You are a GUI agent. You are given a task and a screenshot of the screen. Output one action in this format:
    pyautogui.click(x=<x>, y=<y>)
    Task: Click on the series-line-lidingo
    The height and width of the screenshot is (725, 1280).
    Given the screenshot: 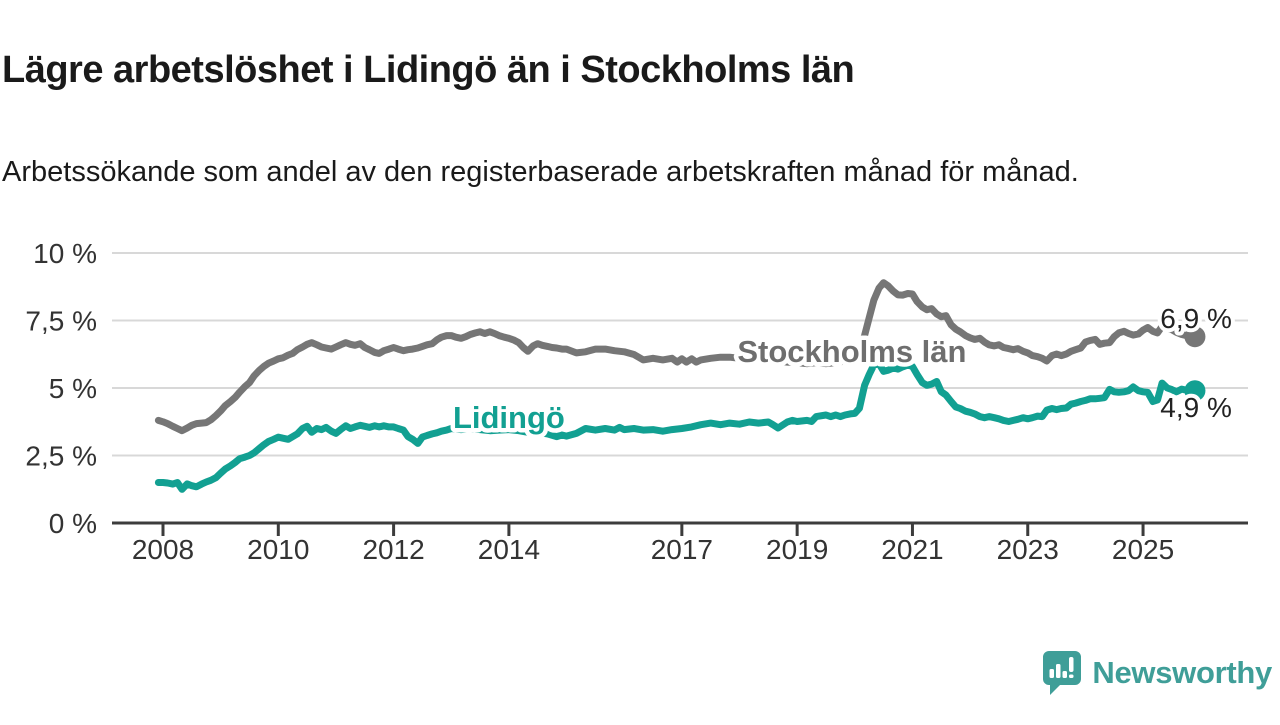 What is the action you would take?
    pyautogui.click(x=676, y=426)
    